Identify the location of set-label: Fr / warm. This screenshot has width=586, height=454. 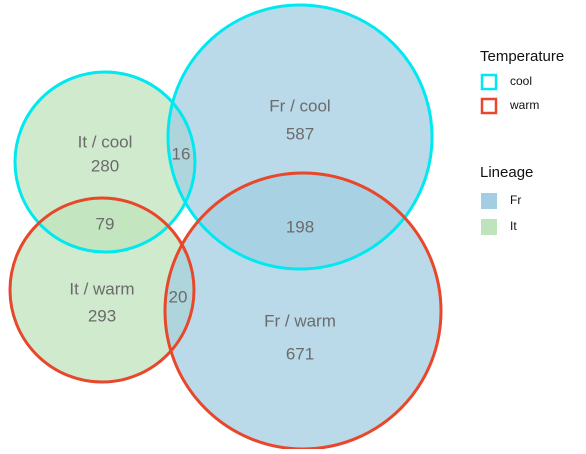
(300, 320).